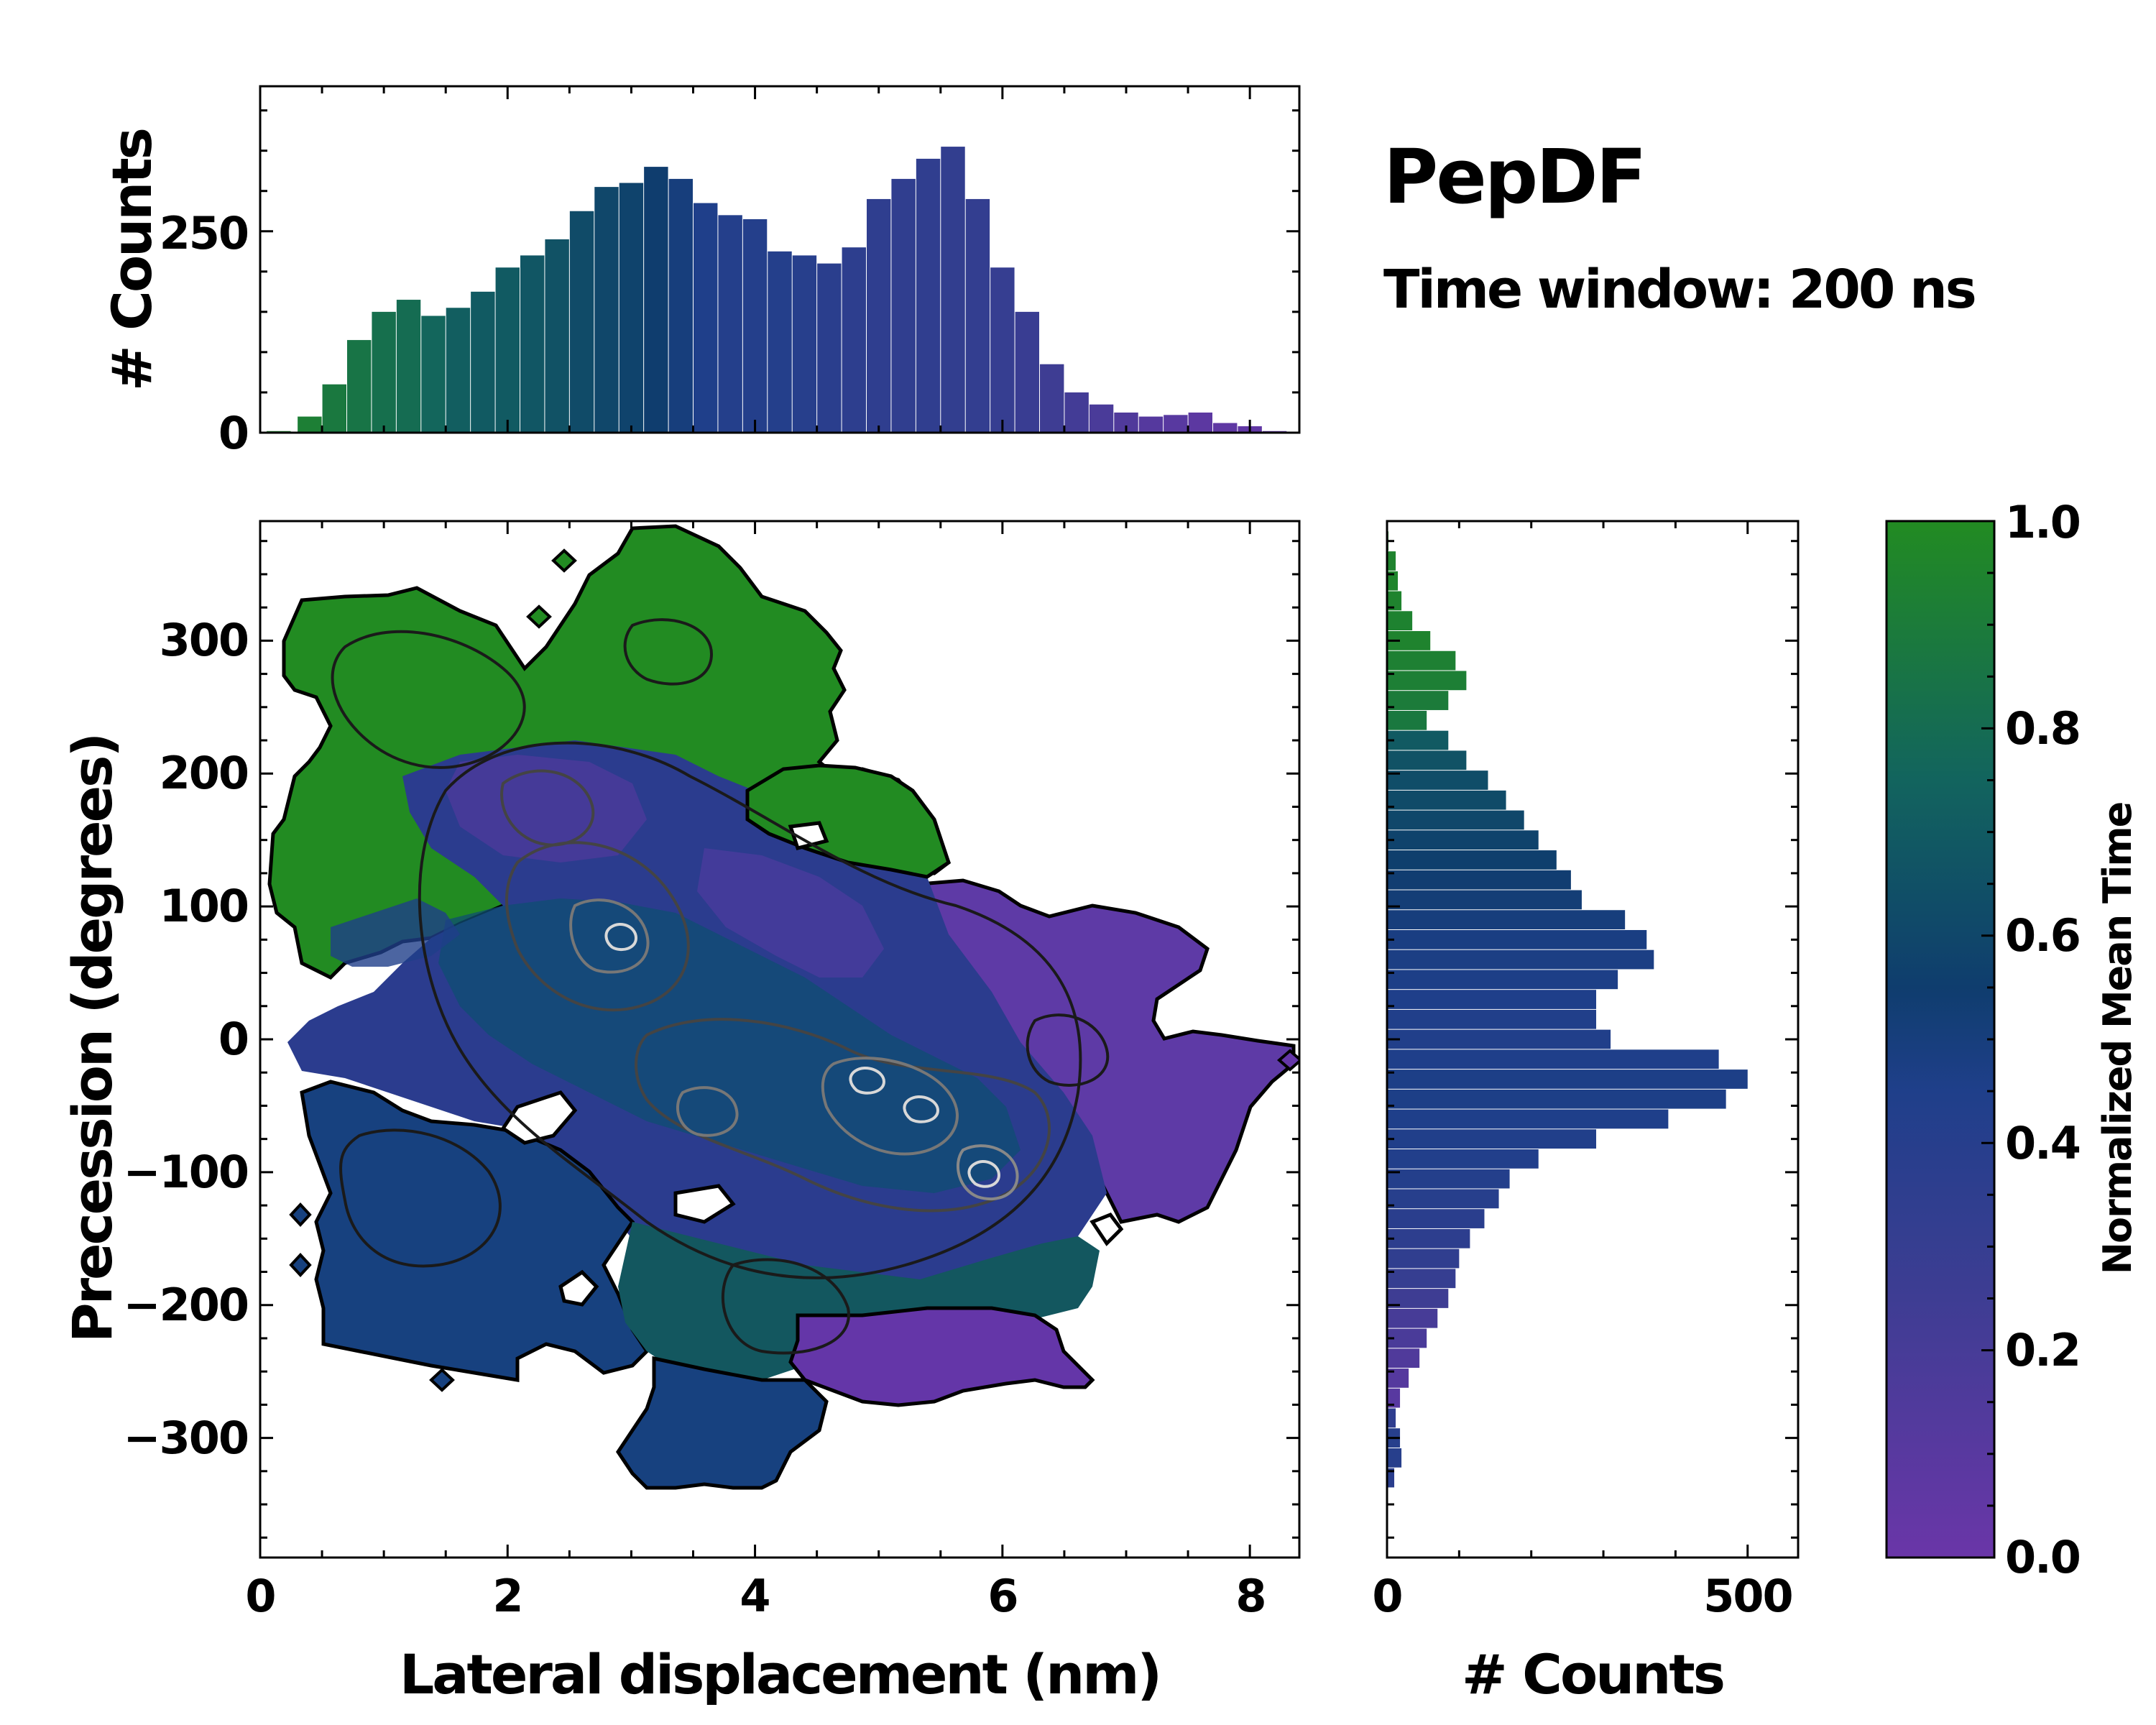  What do you see at coordinates (260, 1596) in the screenshot?
I see `xtick-label-0: 0` at bounding box center [260, 1596].